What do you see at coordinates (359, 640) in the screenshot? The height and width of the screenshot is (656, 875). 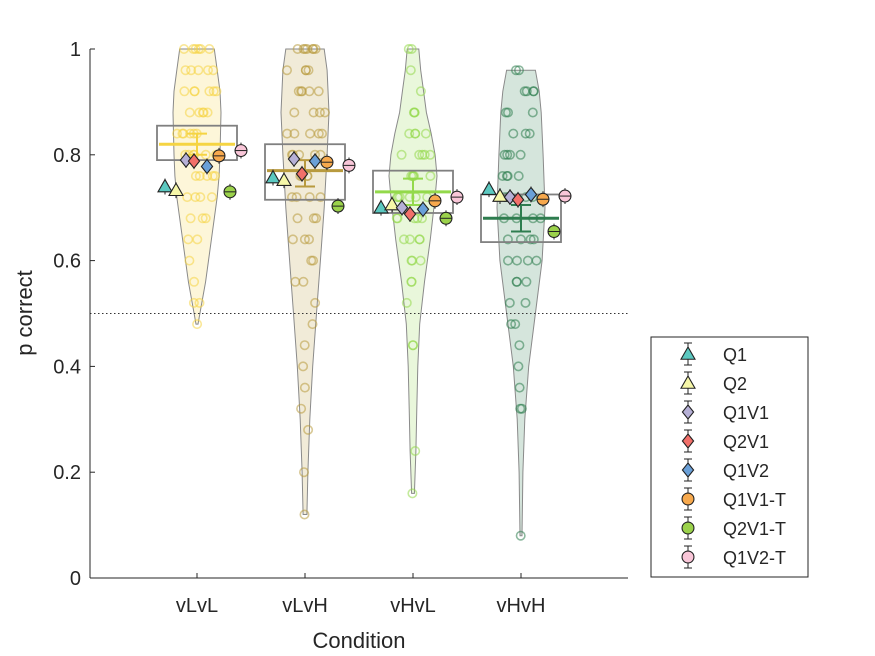 I see `x-axis-title: Condition` at bounding box center [359, 640].